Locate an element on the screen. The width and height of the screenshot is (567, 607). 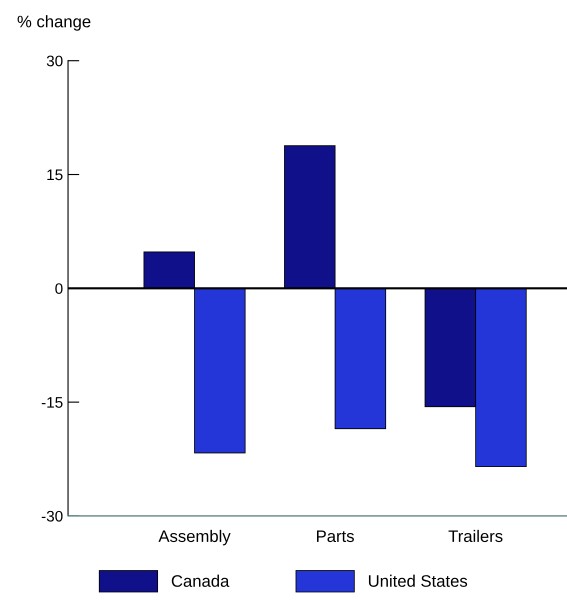
x-tick-label: Trailers is located at coordinates (475, 536).